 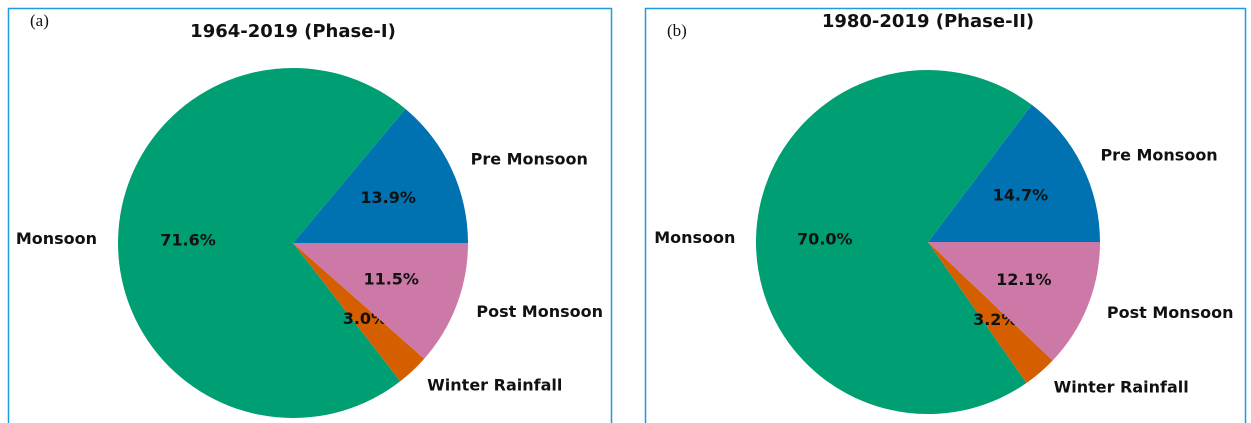 I want to click on value-label: 70.0%, so click(x=825, y=239).